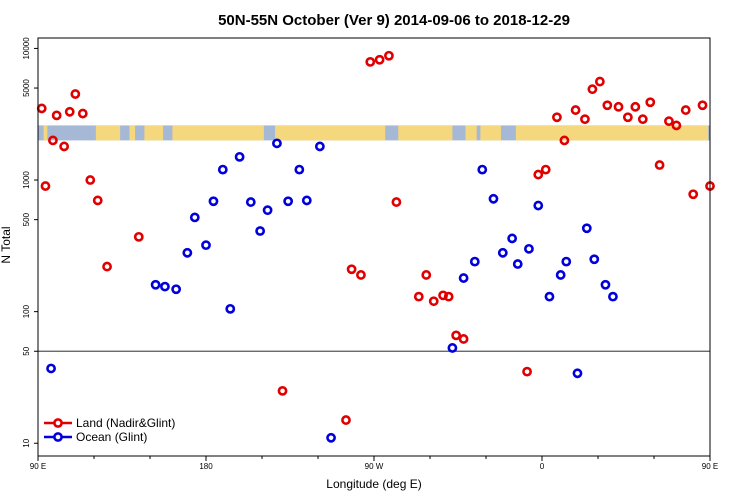 This screenshot has height=500, width=750. What do you see at coordinates (206, 466) in the screenshot?
I see `x-tick-label: 180` at bounding box center [206, 466].